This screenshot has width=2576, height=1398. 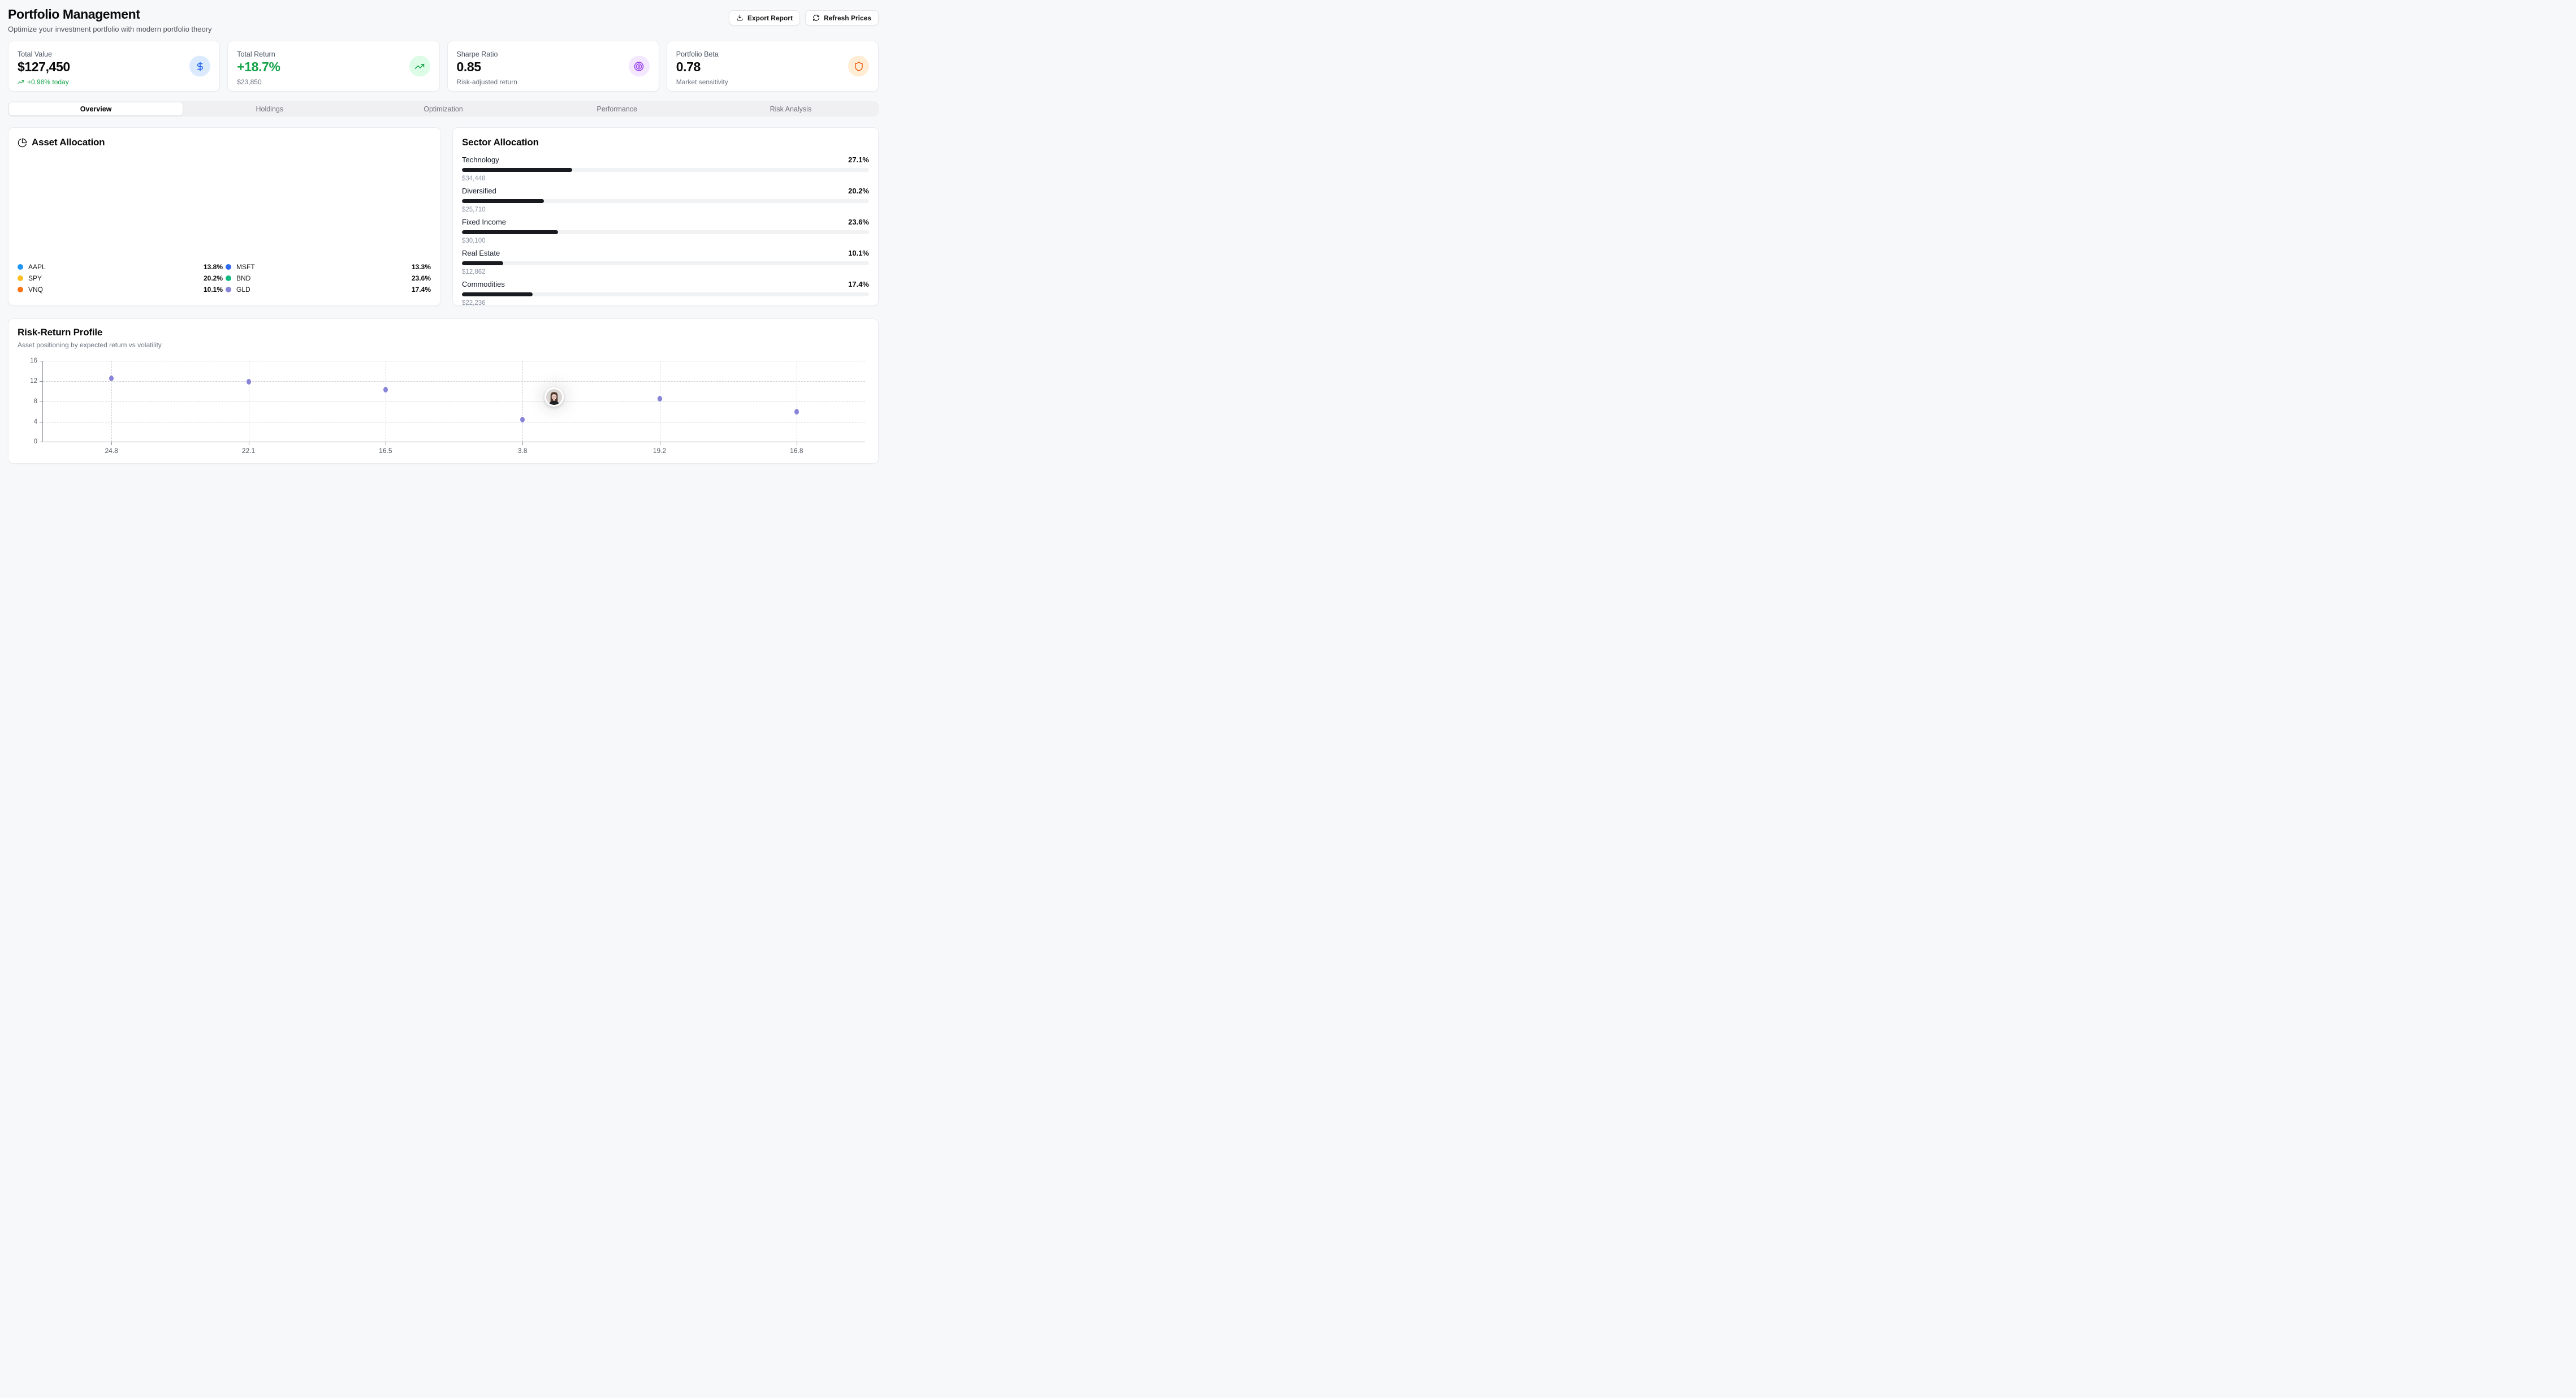 What do you see at coordinates (772, 66) in the screenshot?
I see `portfolio-beta-card: Portfolio Beta 0.78 Market sensitivity` at bounding box center [772, 66].